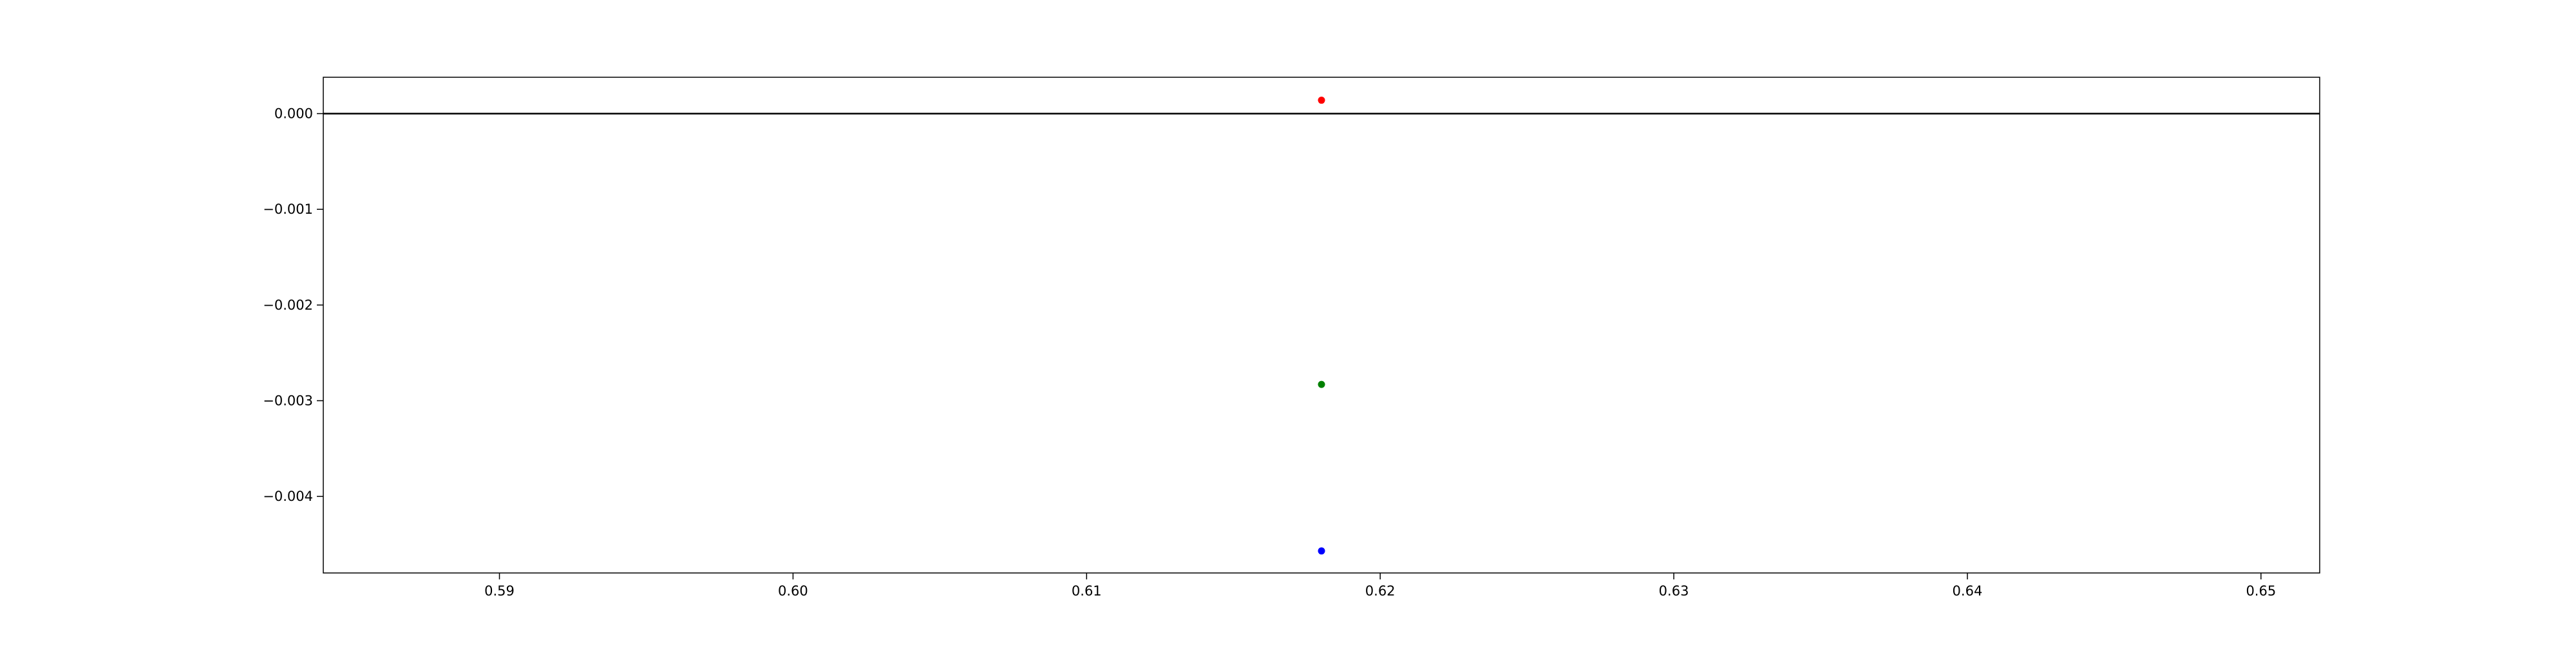 This screenshot has width=2576, height=647. Describe the element at coordinates (288, 401) in the screenshot. I see `y-tick-label: −0.003` at that location.